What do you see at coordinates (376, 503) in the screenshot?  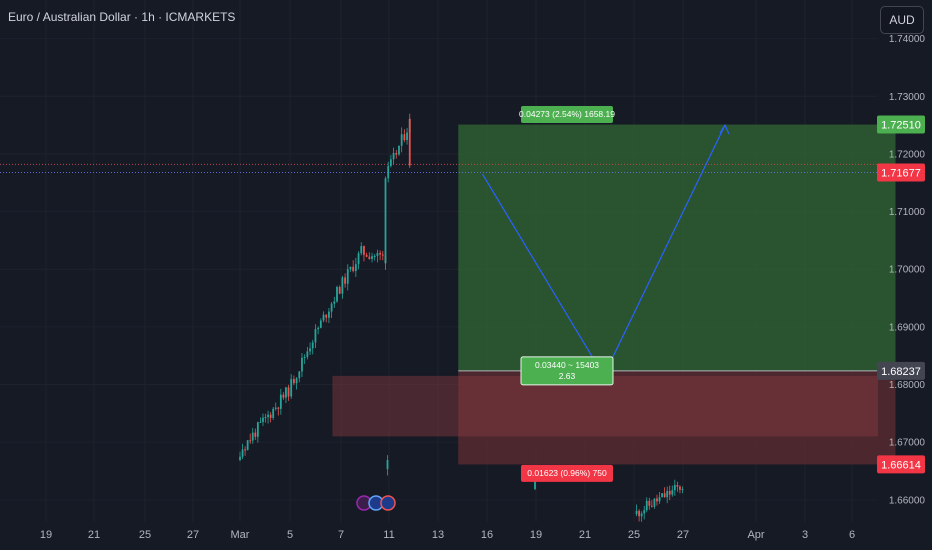 I see `event-icons` at bounding box center [376, 503].